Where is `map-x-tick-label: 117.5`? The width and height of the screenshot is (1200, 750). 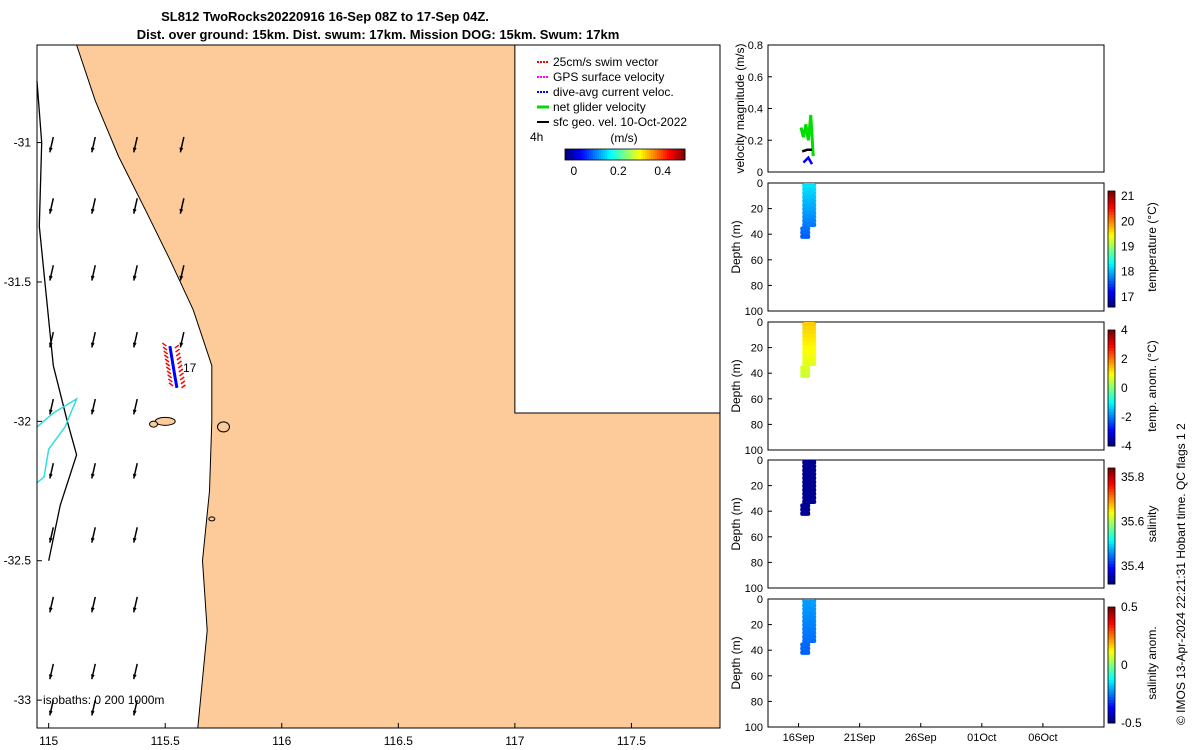 map-x-tick-label: 117.5 is located at coordinates (631, 741).